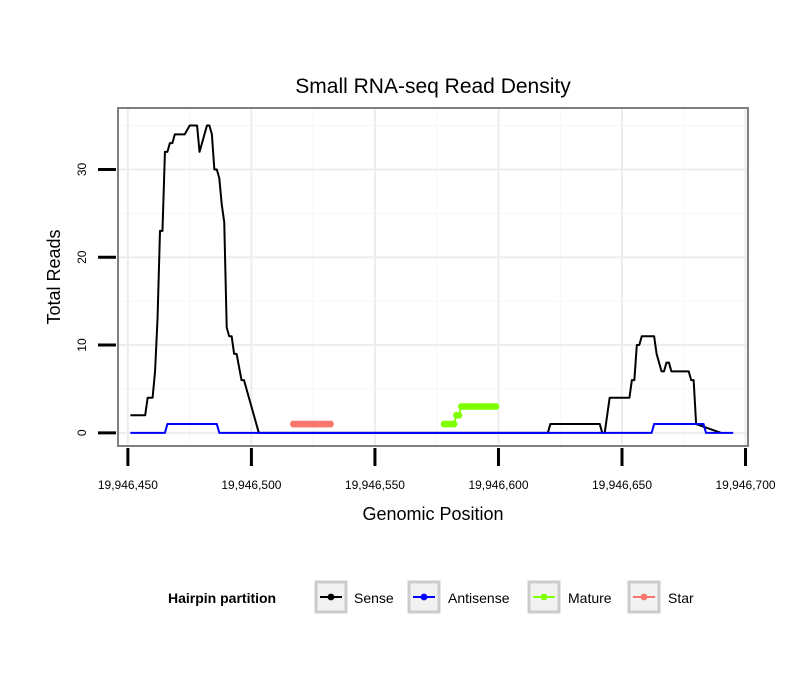 This screenshot has width=810, height=690. Describe the element at coordinates (95, 299) in the screenshot. I see `y-axis-ticks: 0 10 20 30` at that location.